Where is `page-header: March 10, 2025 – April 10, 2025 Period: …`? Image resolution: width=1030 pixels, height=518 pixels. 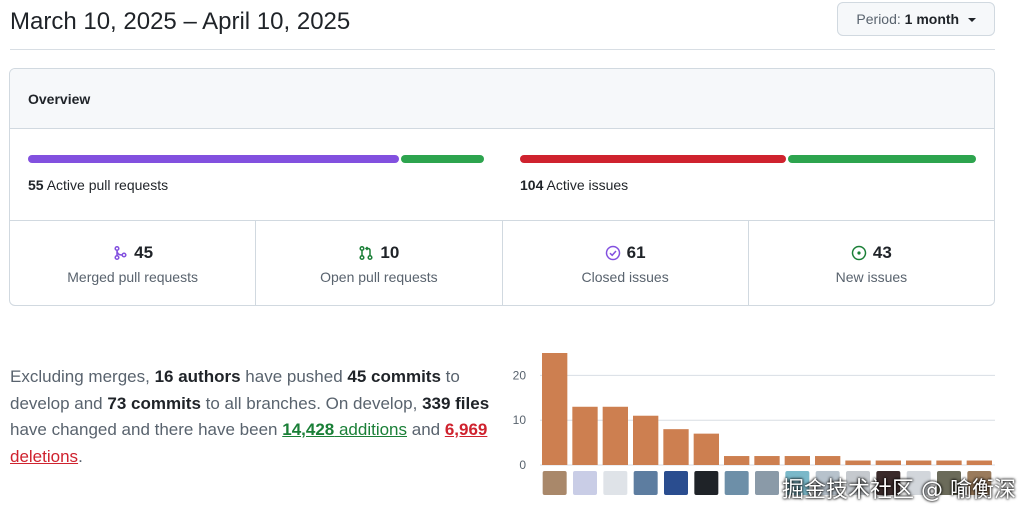 page-header: March 10, 2025 – April 10, 2025 Period: … is located at coordinates (502, 25).